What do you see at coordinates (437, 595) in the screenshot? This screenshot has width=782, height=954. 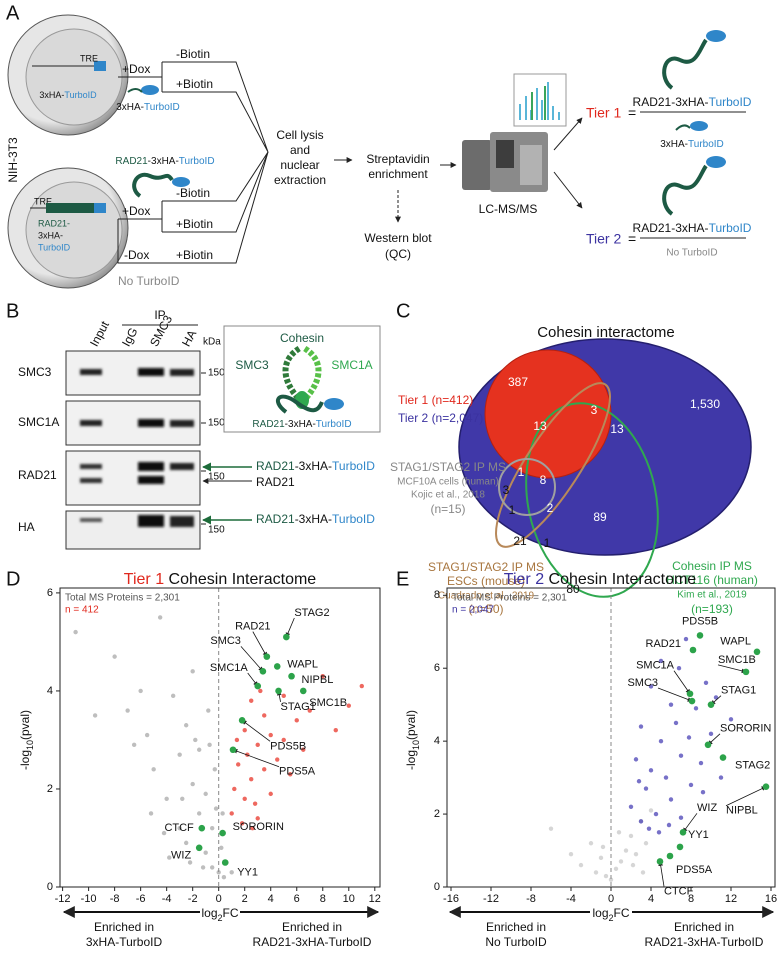 I see `y-tick-label: 8` at bounding box center [437, 595].